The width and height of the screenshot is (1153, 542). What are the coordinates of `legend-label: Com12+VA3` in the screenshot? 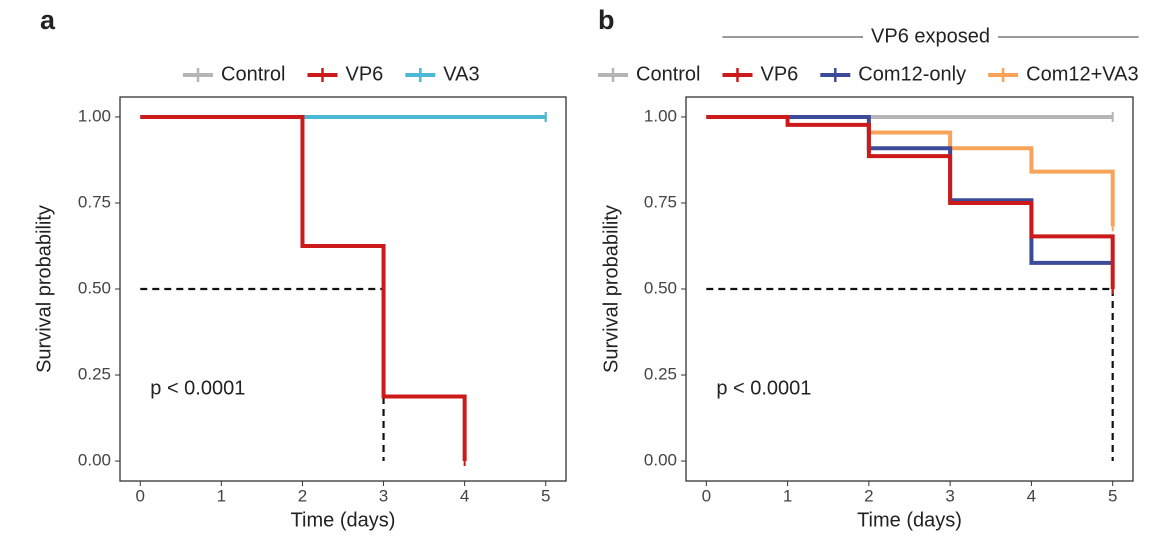 It's located at (1082, 74).